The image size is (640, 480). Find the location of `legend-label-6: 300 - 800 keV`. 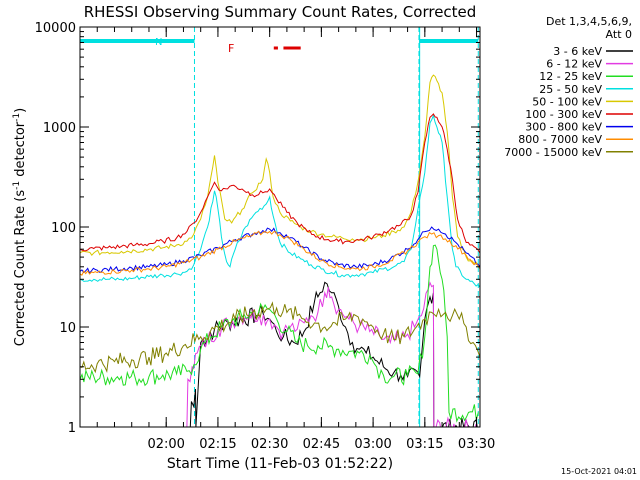

legend-label-6: 300 - 800 keV is located at coordinates (563, 127).